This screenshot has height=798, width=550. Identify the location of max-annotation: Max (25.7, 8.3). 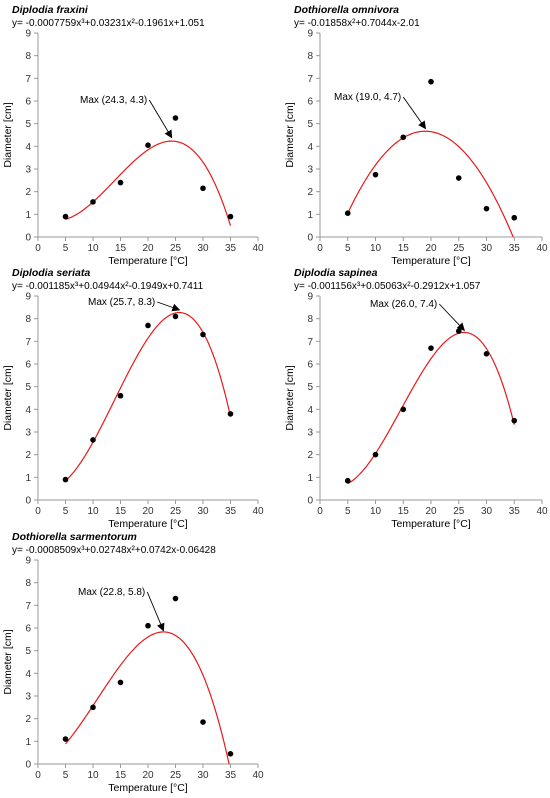
(121, 302).